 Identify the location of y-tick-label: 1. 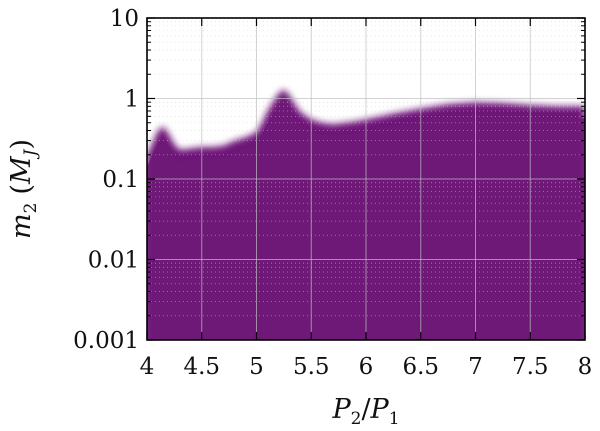
(131, 100).